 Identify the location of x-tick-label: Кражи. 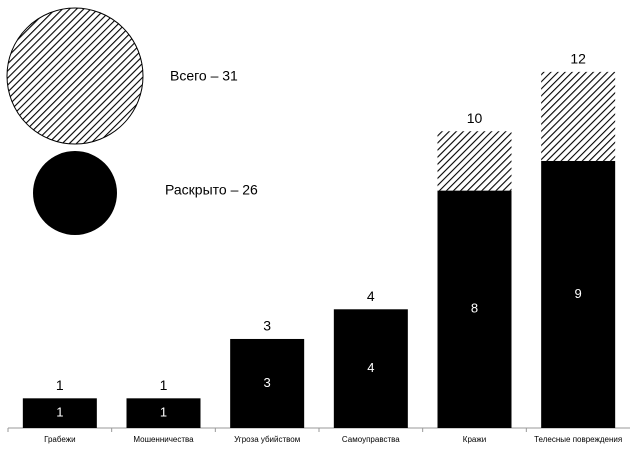
(474, 439).